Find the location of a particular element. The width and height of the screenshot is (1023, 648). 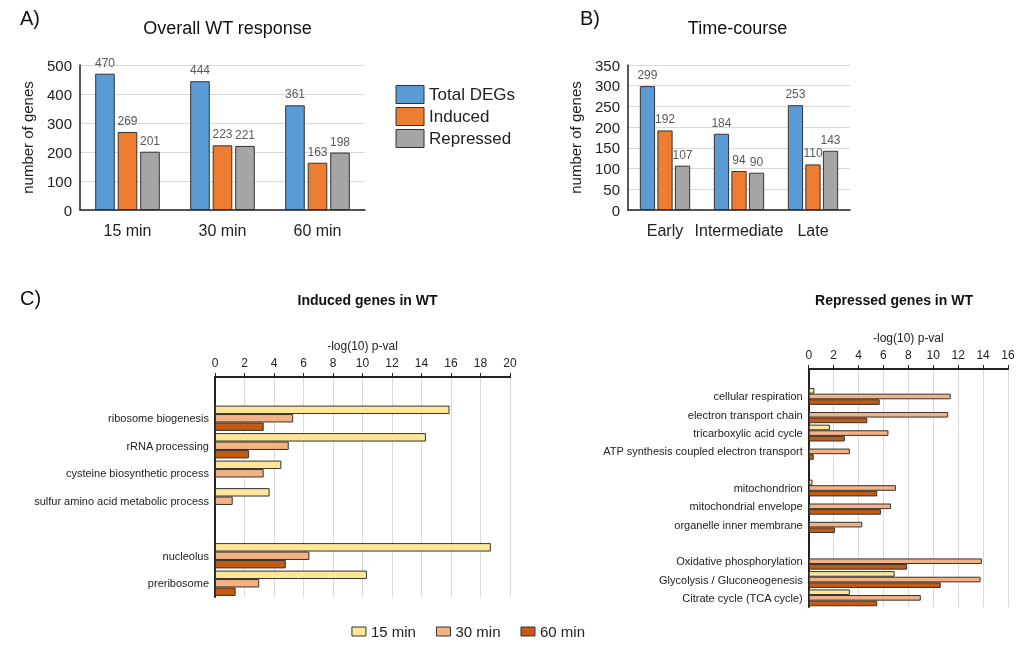

x-tick-label: Intermediate is located at coordinates (739, 230).